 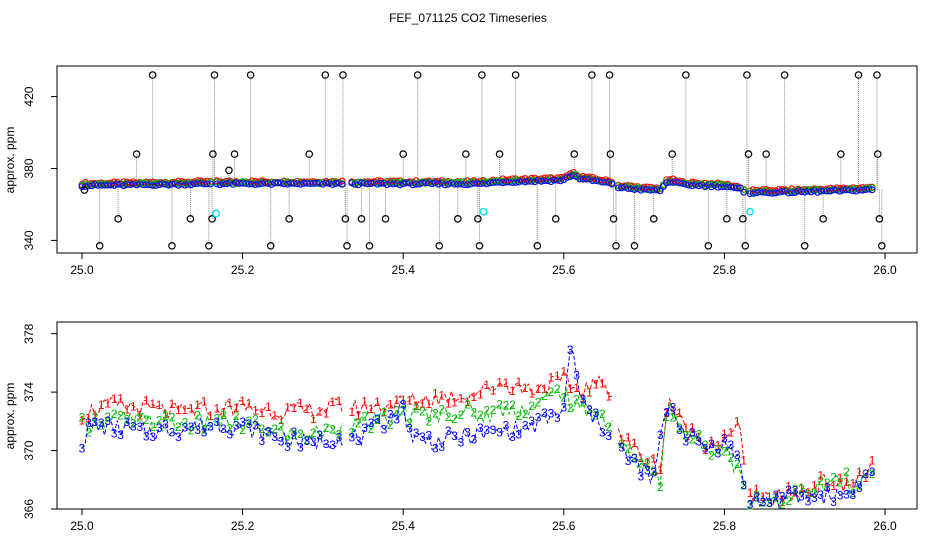 I want to click on x-tick-label: 25.4, so click(x=404, y=270).